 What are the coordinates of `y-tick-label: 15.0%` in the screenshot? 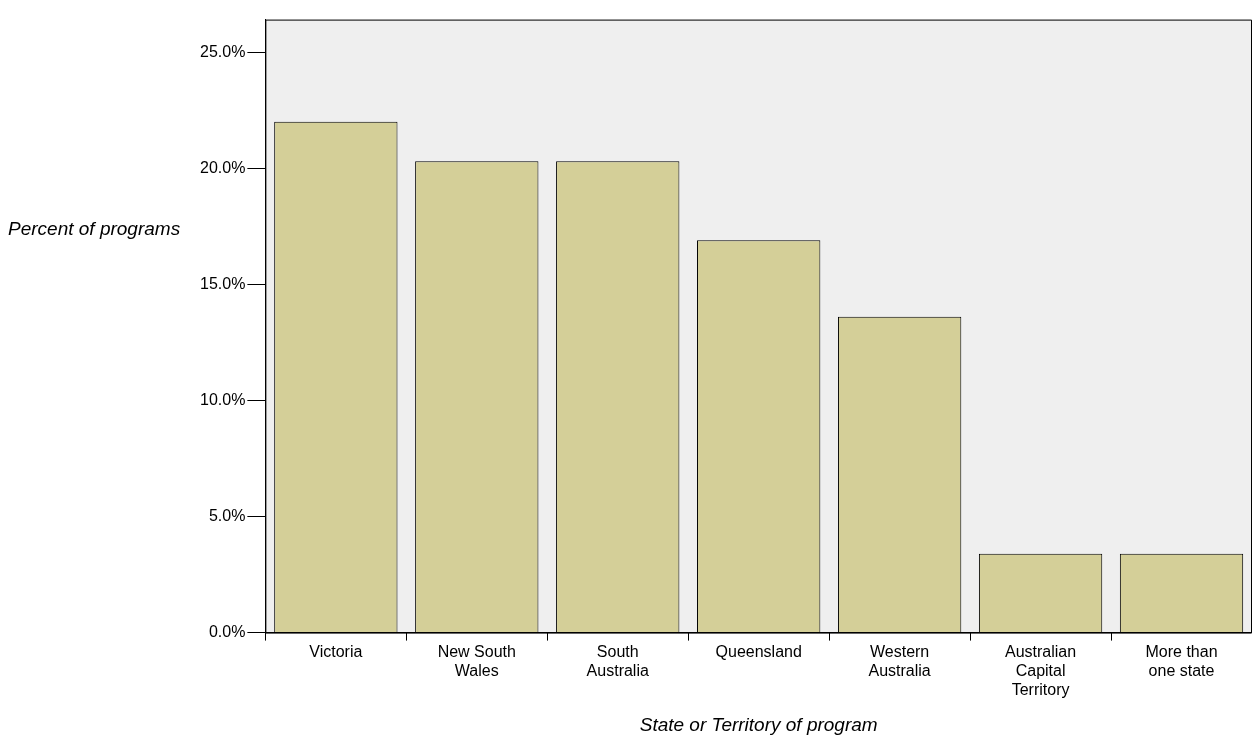 It's located at (222, 283).